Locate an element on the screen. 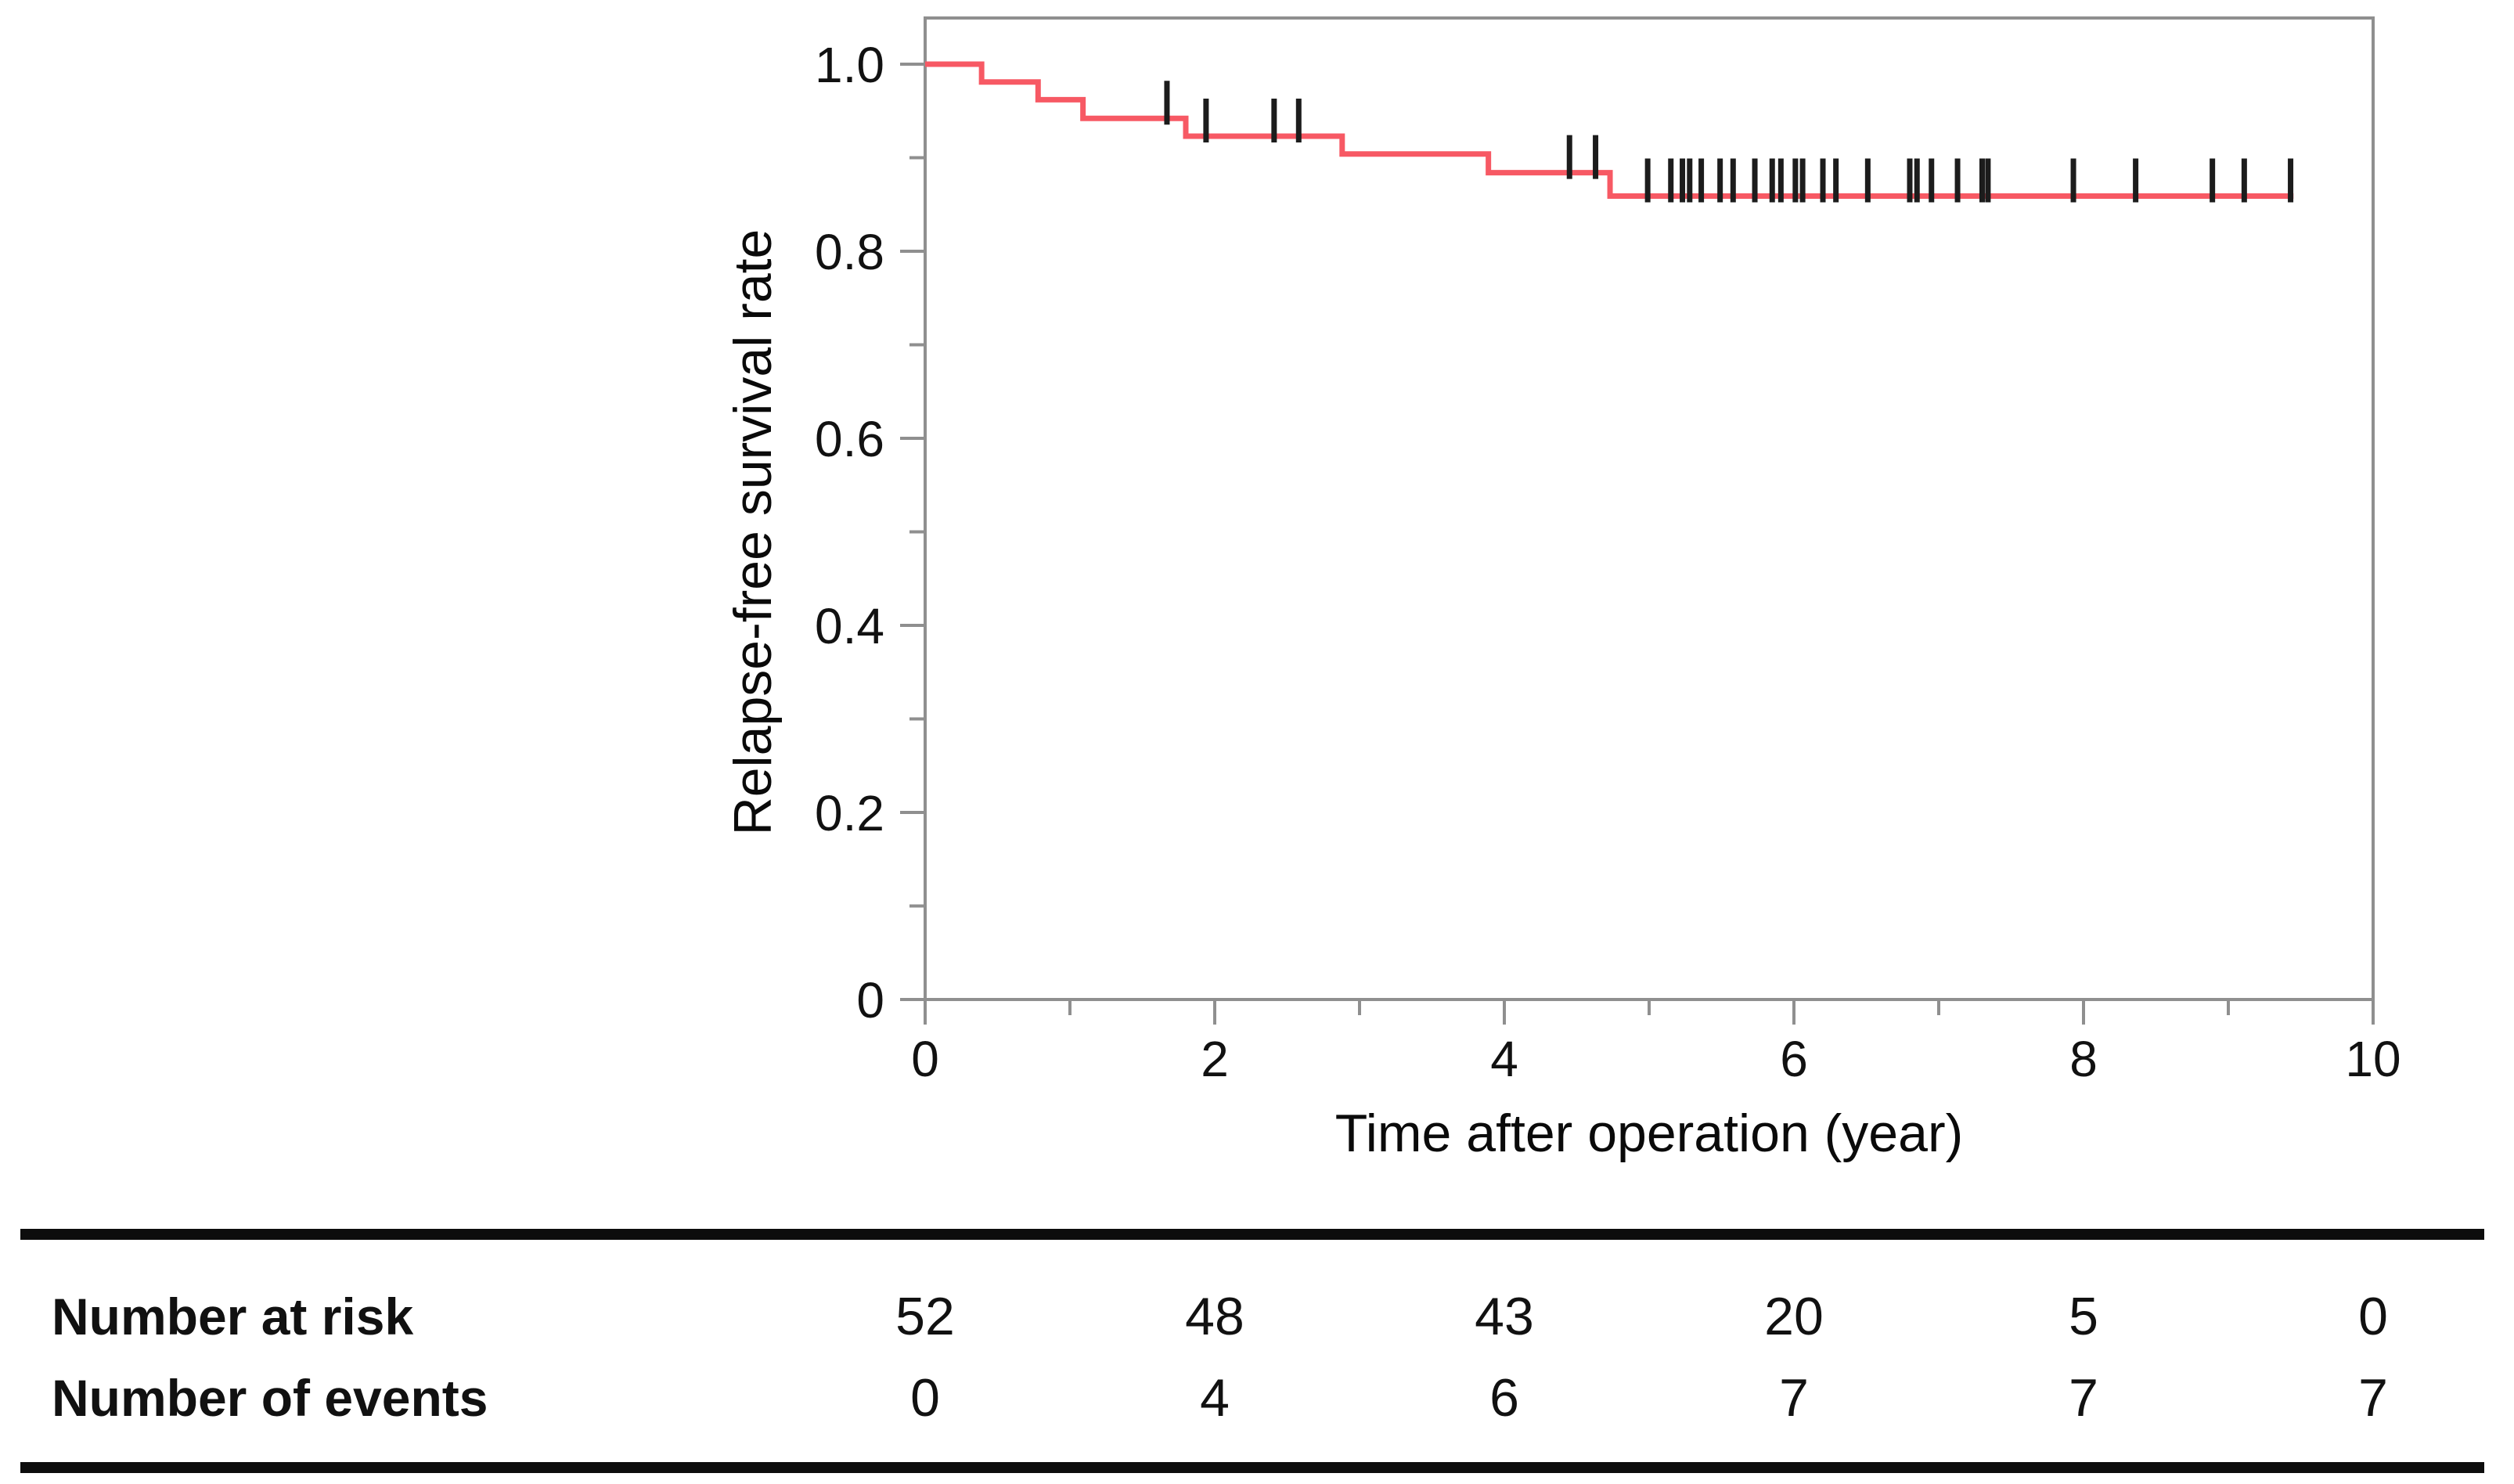  x-axis-title: Time after operation (year) is located at coordinates (1649, 1133).